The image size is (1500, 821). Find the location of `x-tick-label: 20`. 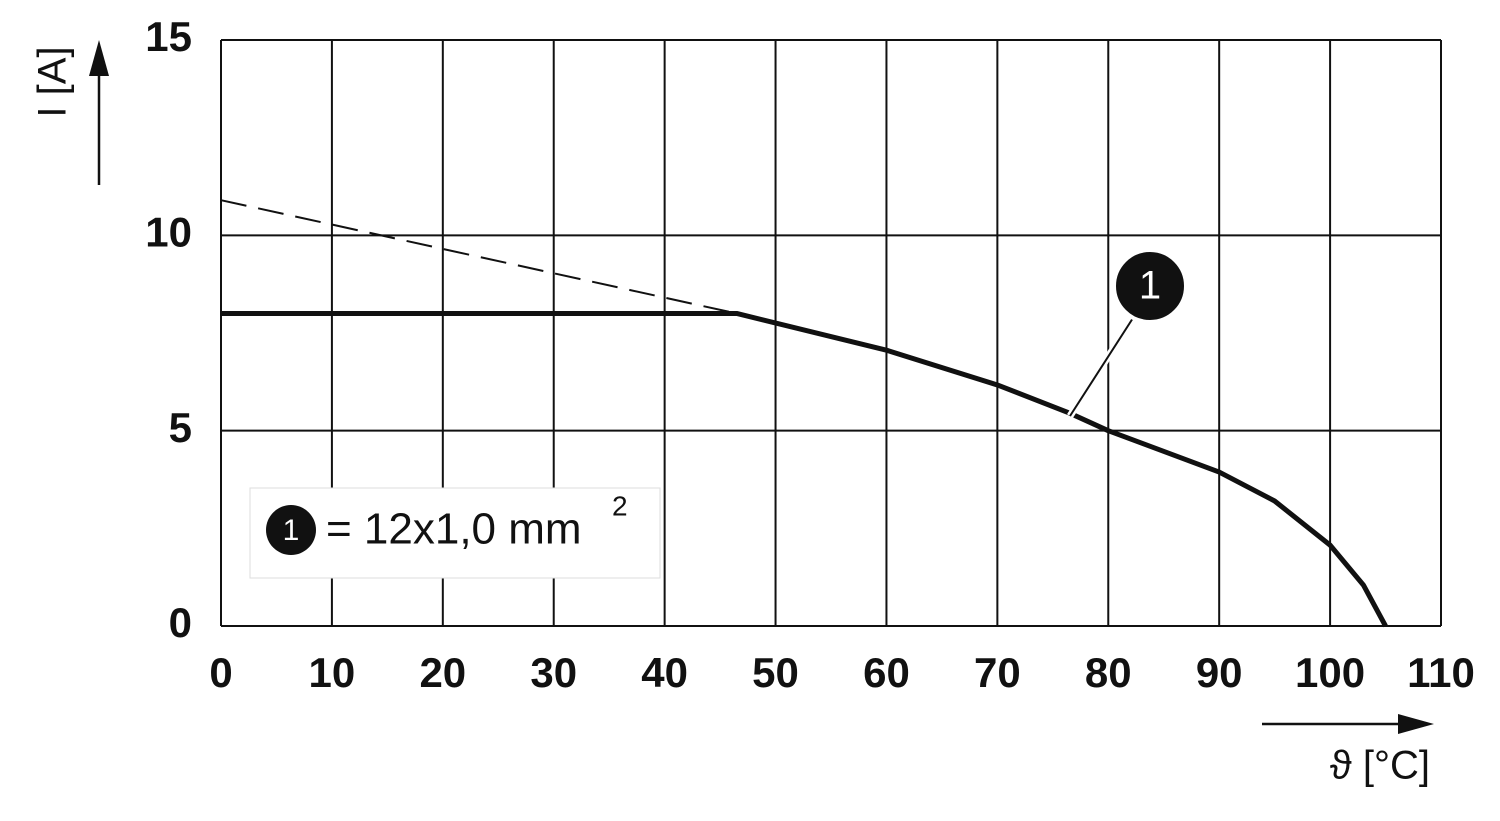

x-tick-label: 20 is located at coordinates (442, 672).